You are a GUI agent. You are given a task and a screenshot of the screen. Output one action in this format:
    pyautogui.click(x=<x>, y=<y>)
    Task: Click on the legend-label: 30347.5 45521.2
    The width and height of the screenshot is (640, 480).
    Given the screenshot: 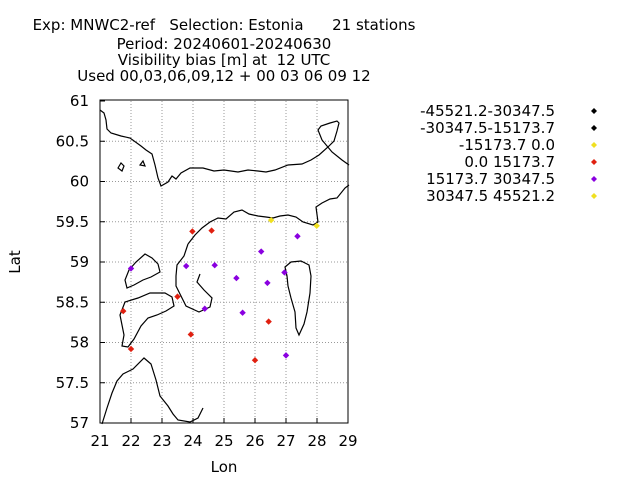 What is the action you would take?
    pyautogui.click(x=490, y=196)
    